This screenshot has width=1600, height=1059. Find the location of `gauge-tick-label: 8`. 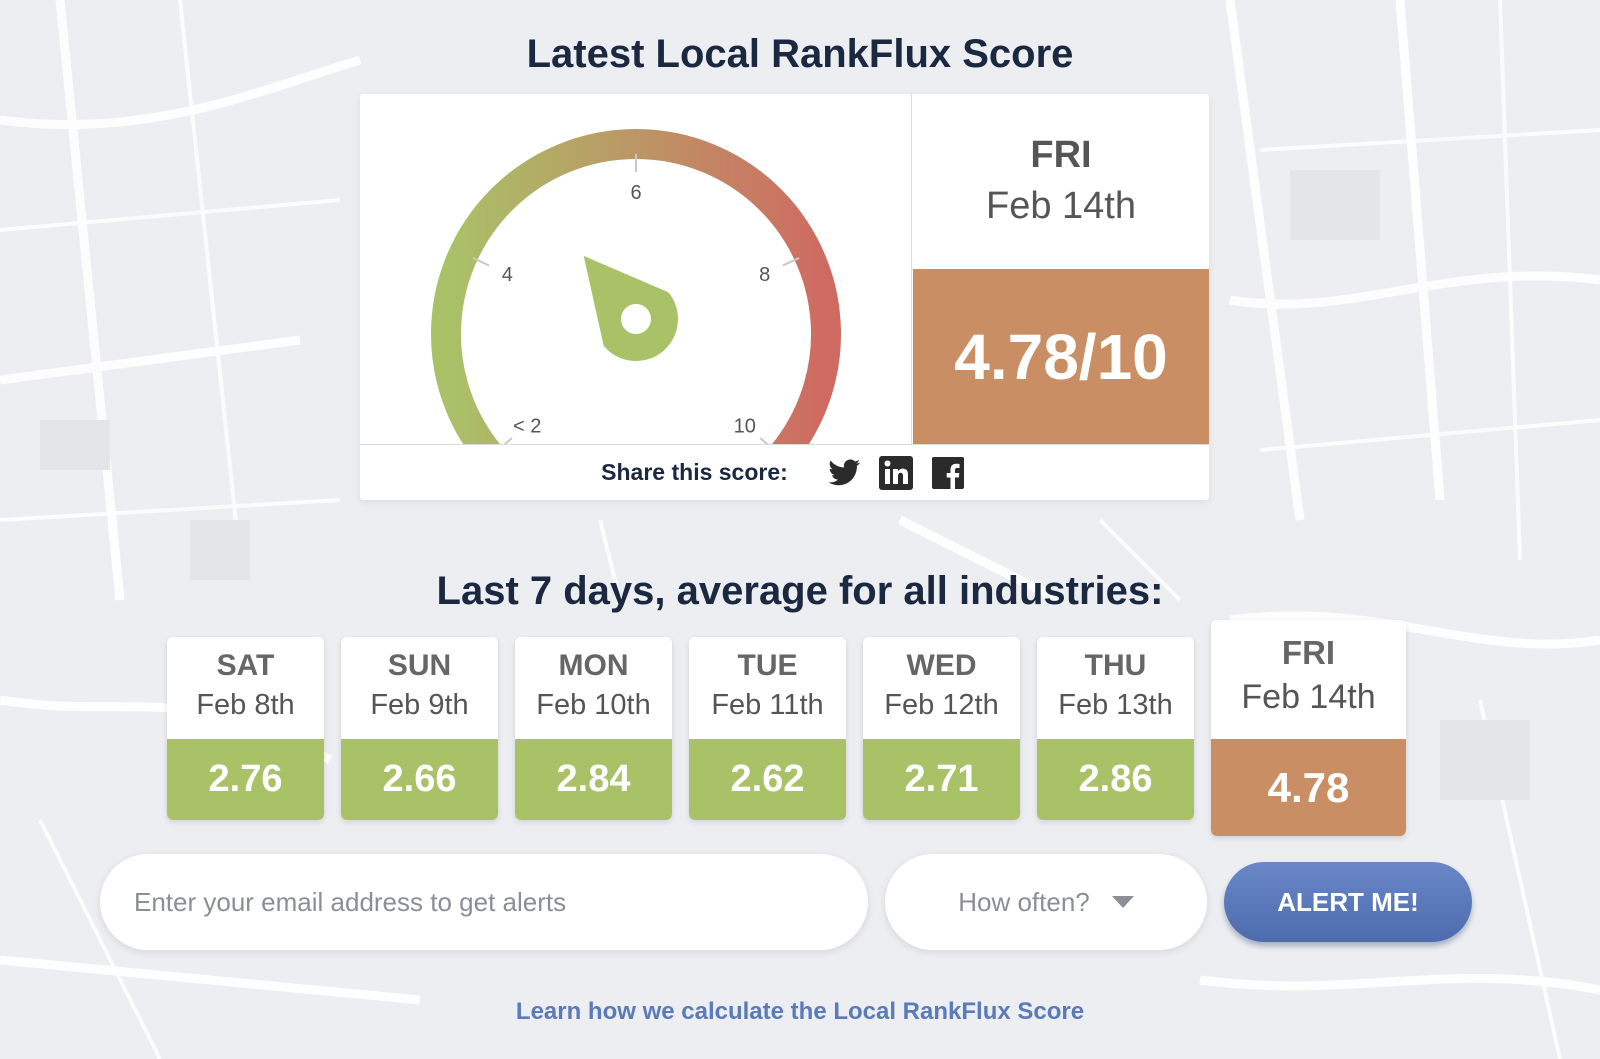

gauge-tick-label: 8 is located at coordinates (764, 275).